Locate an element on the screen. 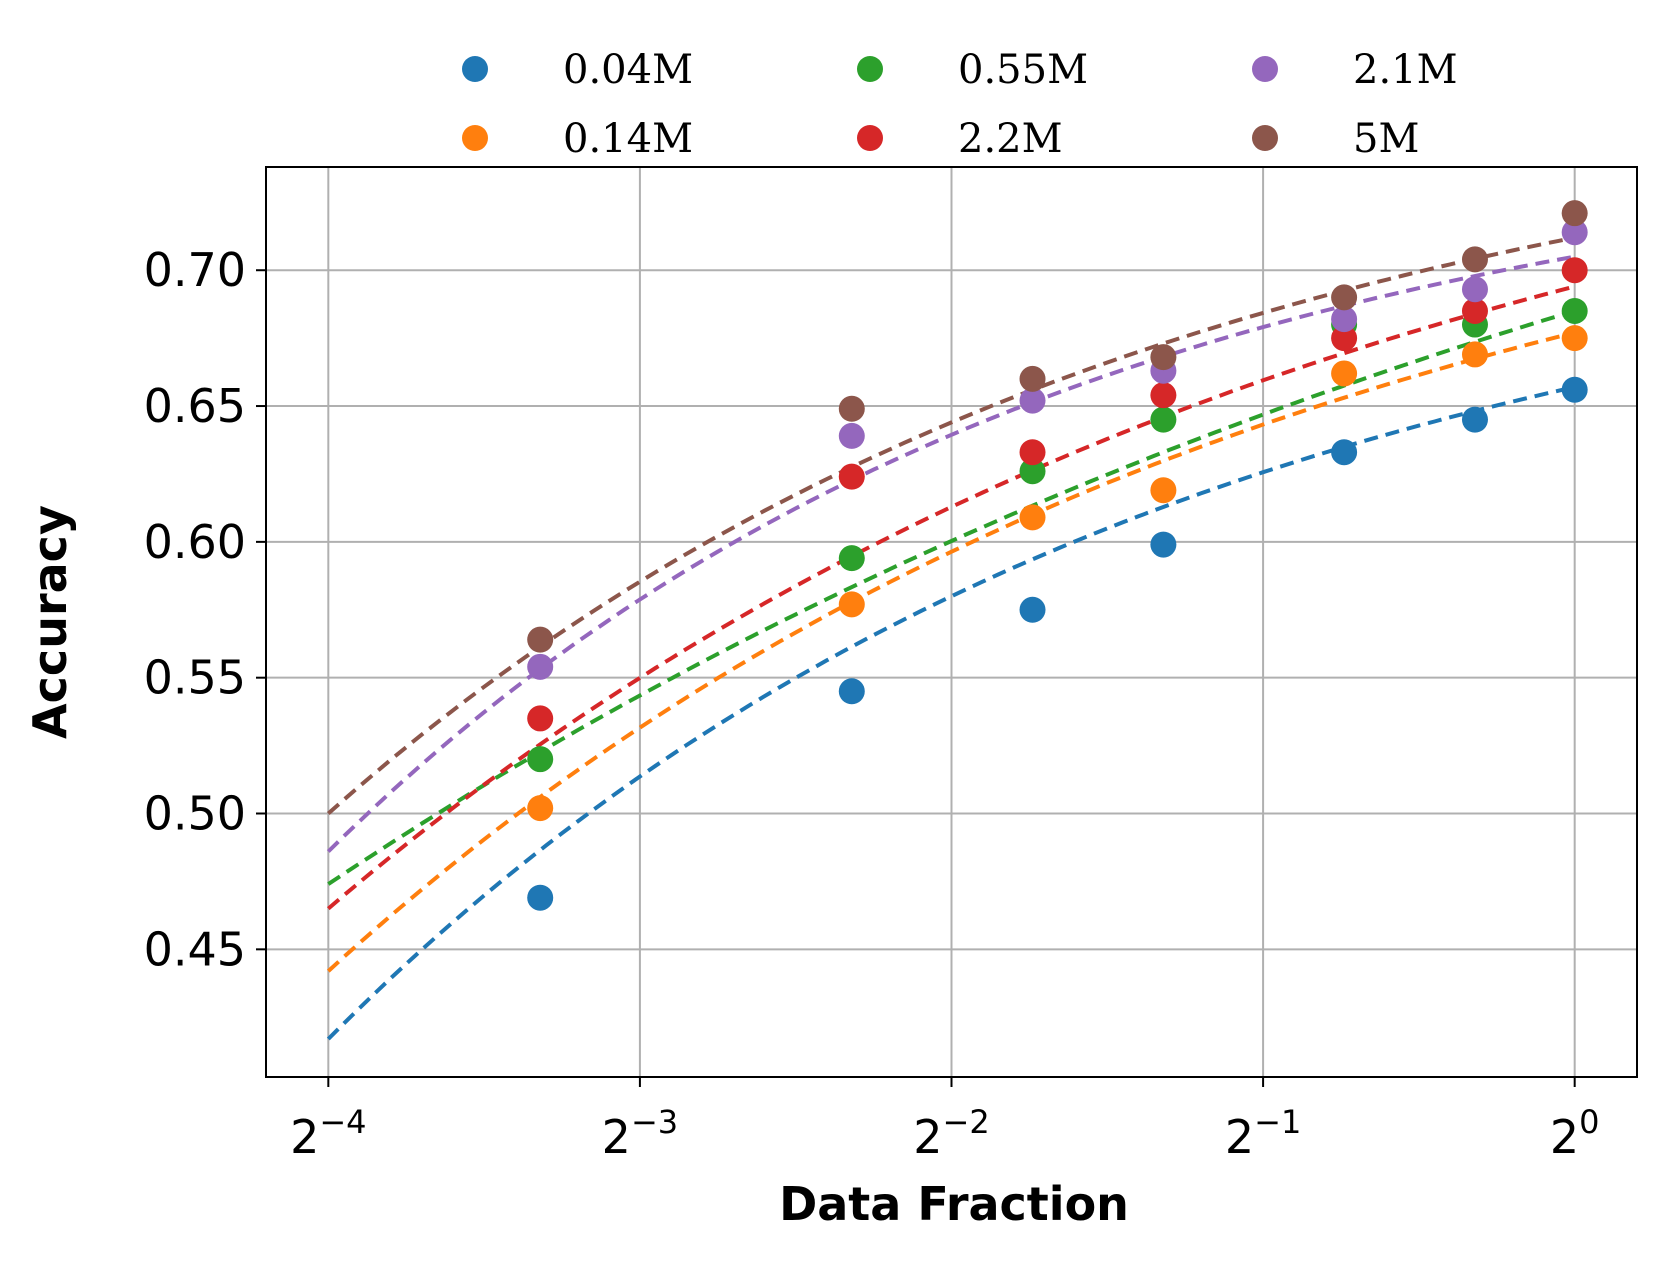 Image resolution: width=1661 pixels, height=1261 pixels. x-tick-label: 20 is located at coordinates (1575, 1133).